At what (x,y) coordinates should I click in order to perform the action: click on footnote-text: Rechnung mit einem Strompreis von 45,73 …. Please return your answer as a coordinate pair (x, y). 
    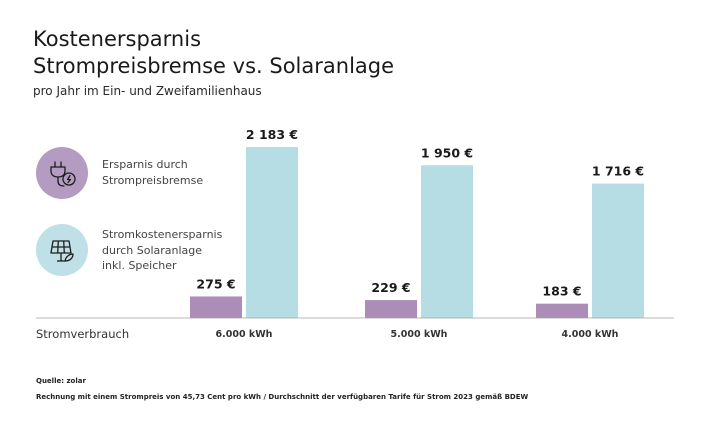
    Looking at the image, I should click on (282, 397).